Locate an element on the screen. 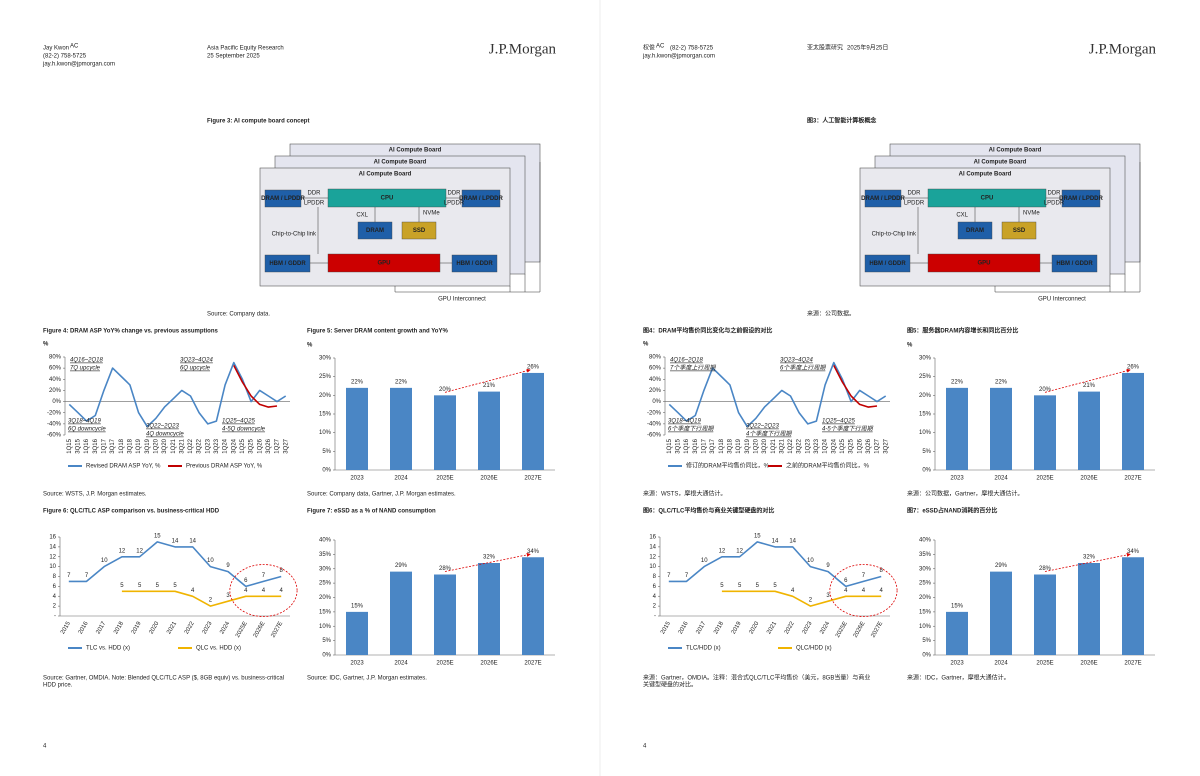  ddr-label: DDR is located at coordinates (1055, 194).